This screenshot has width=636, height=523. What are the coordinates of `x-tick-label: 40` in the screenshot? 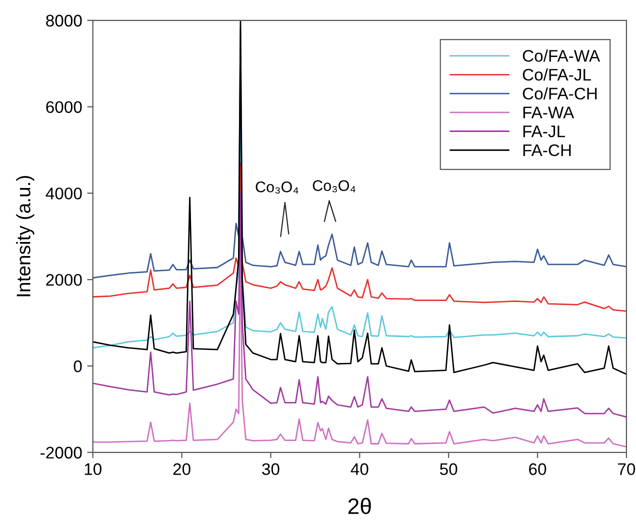 It's located at (359, 469).